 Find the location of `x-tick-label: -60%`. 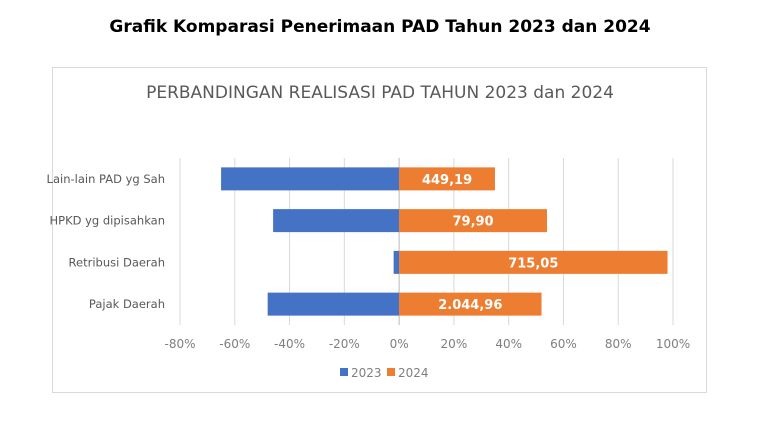

x-tick-label: -60% is located at coordinates (234, 344).